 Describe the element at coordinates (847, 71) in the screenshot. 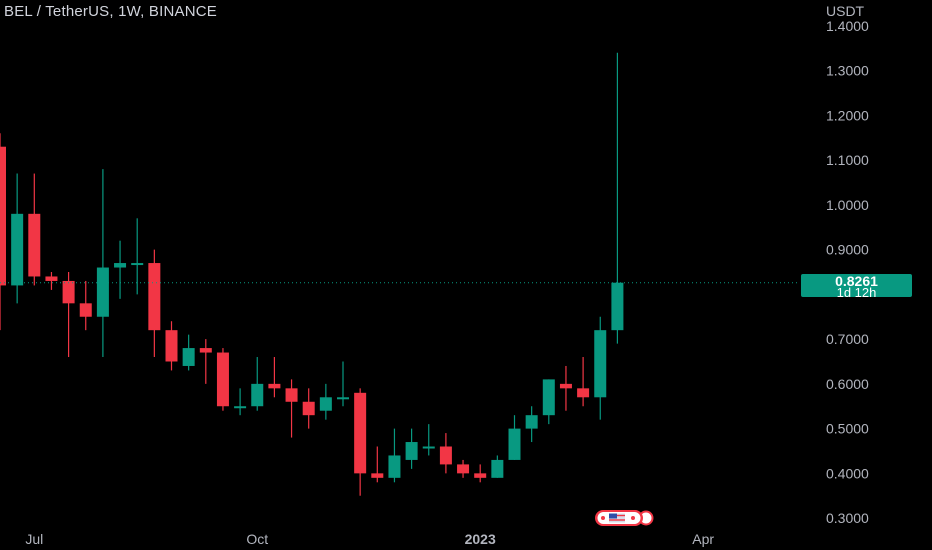

I see `price-tick-label: 1.3000` at that location.